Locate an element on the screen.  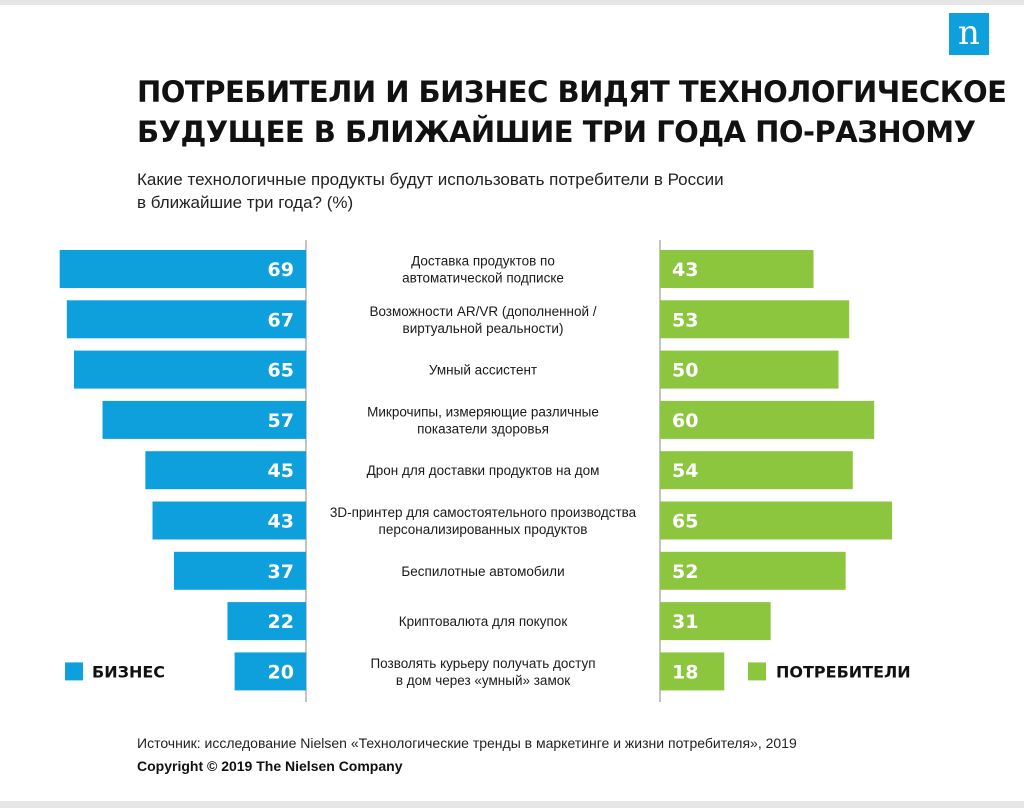
bar-business-value: 43 is located at coordinates (281, 522).